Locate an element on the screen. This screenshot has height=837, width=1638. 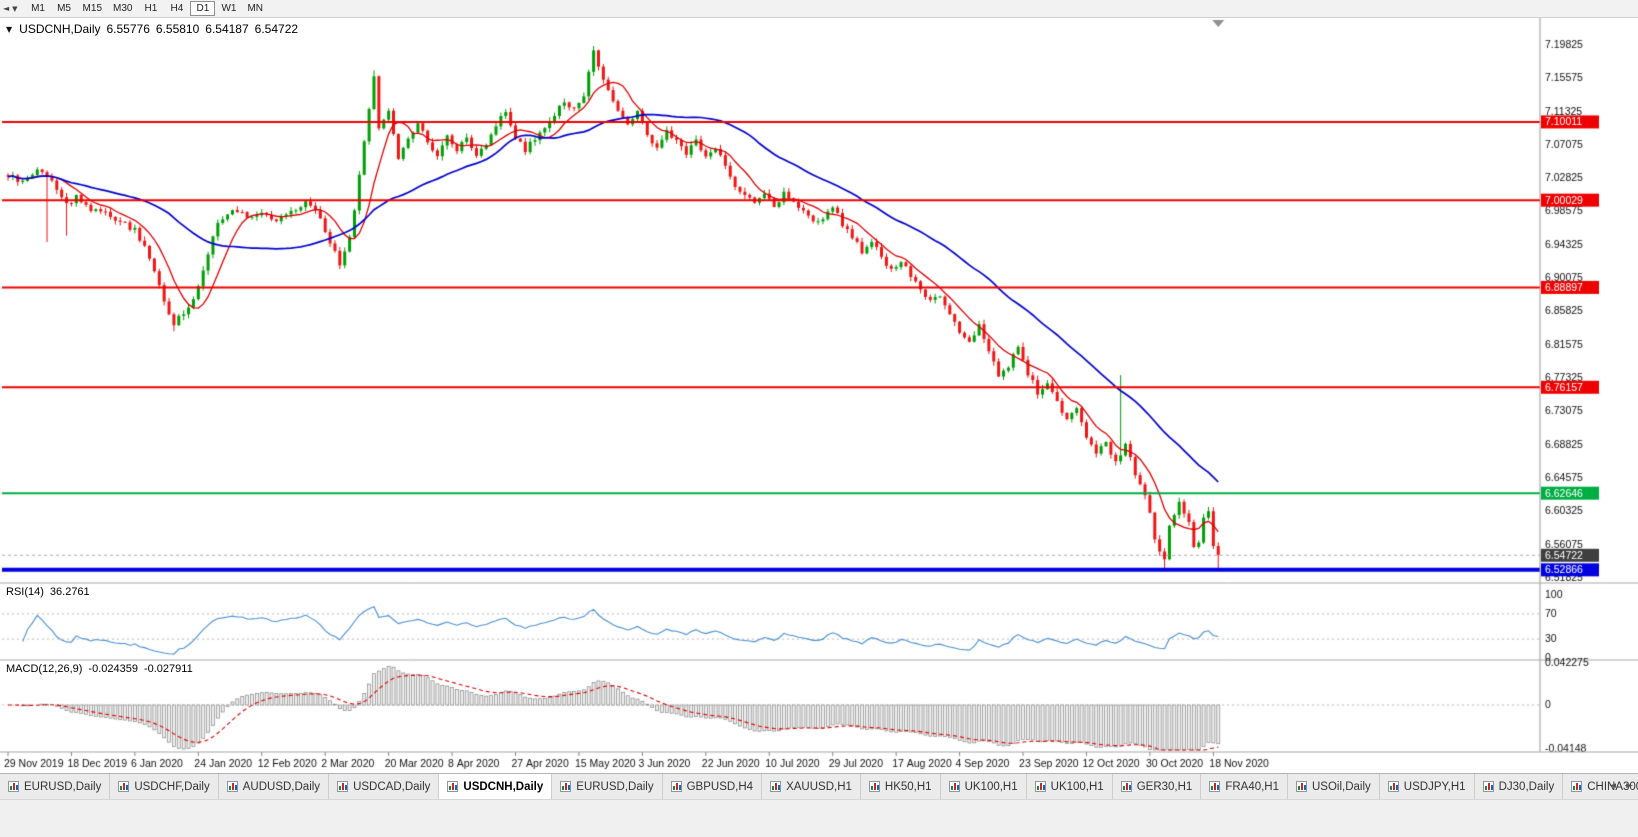
chart-tab-fra40-h1: FRA40,H1 is located at coordinates (1244, 786).